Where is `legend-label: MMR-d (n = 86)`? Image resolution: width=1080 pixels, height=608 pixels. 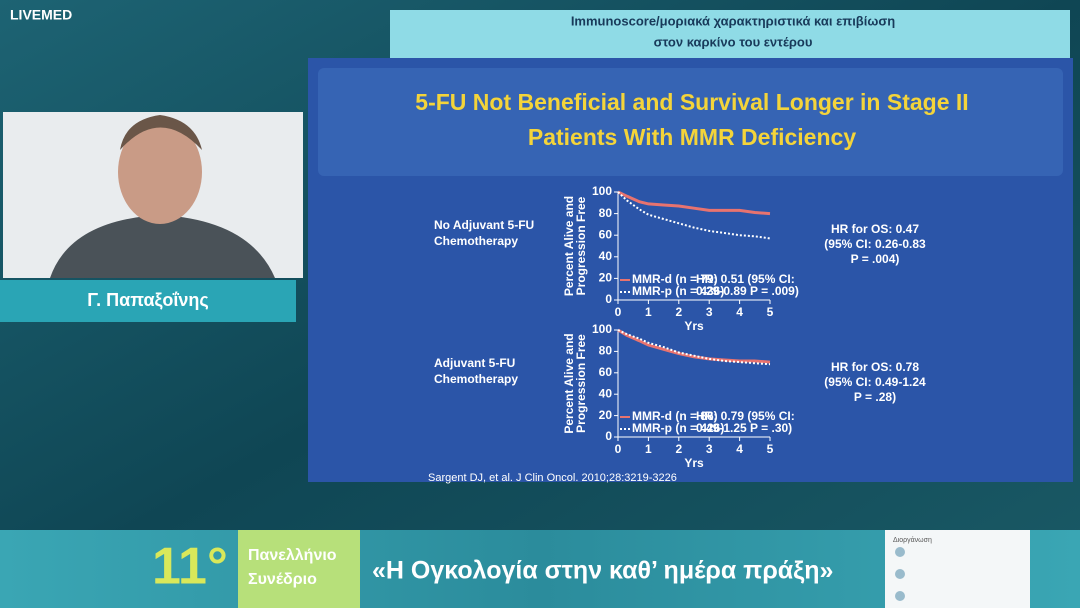 legend-label: MMR-d (n = 86) is located at coordinates (675, 416).